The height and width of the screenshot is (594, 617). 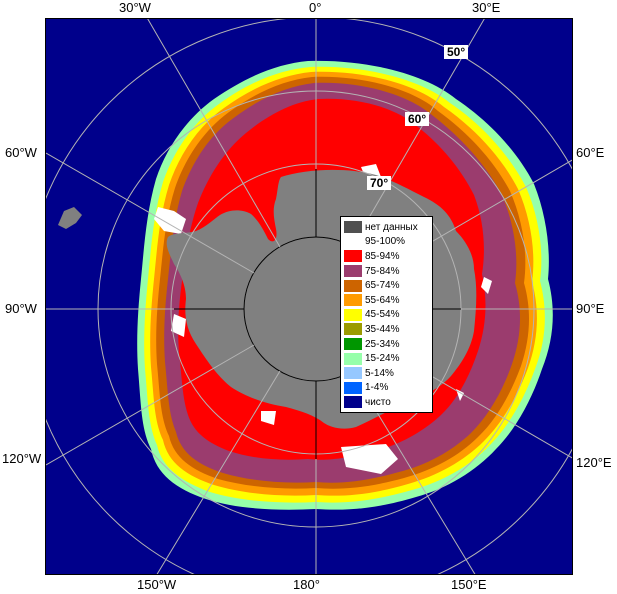 I want to click on longitude-label: 90°E, so click(x=590, y=308).